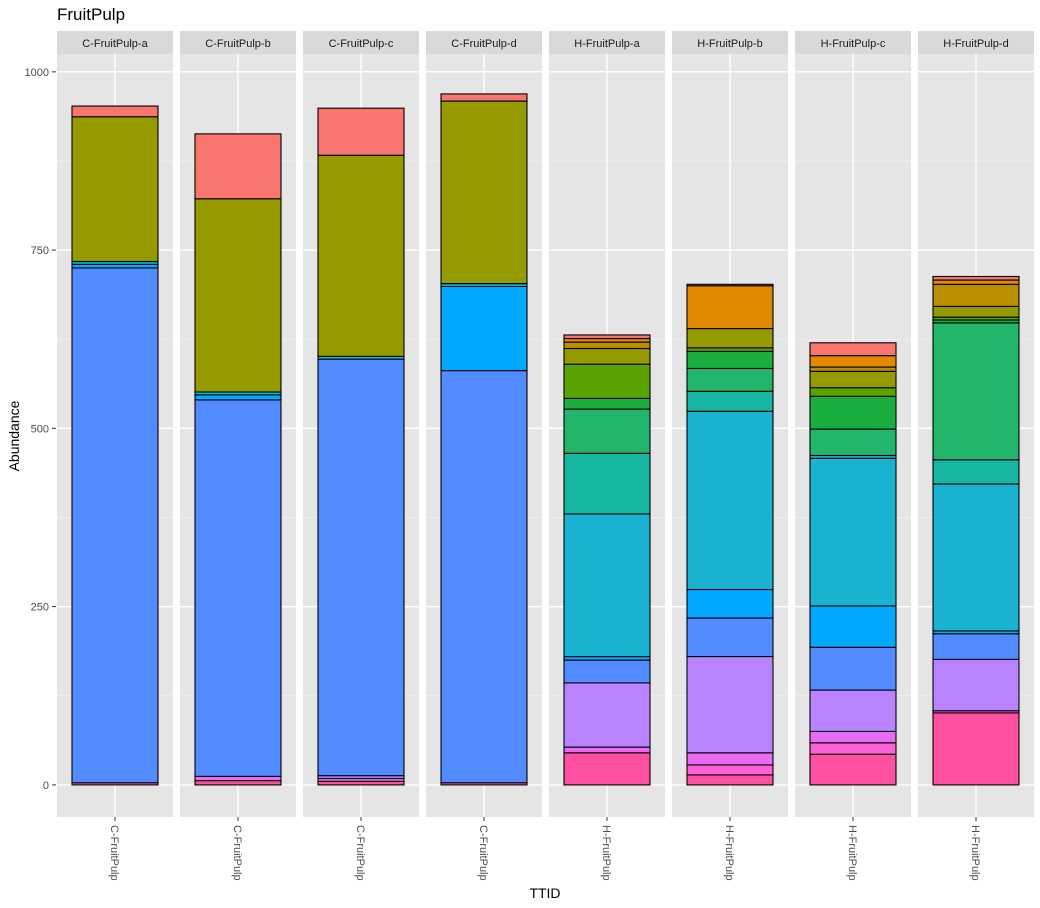  What do you see at coordinates (40, 608) in the screenshot?
I see `y-tick-label: 250` at bounding box center [40, 608].